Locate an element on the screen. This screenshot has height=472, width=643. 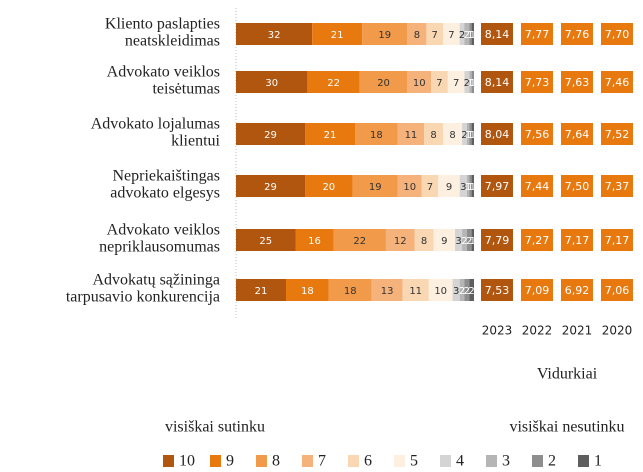
average-label: 7,09 is located at coordinates (537, 290).